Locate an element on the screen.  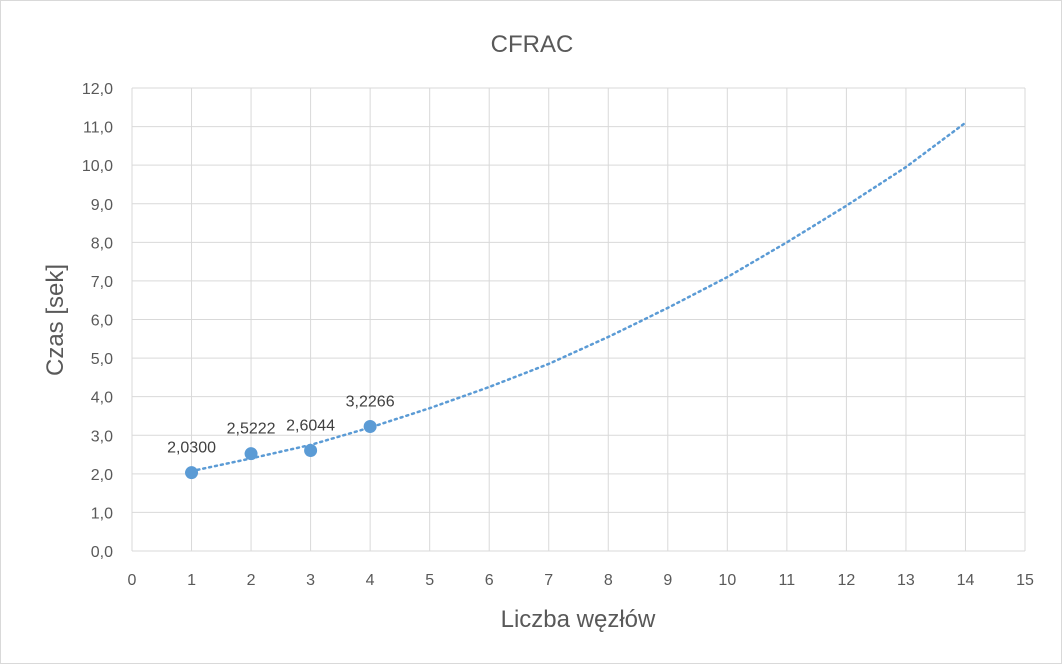
y-tick-label: 3,0 is located at coordinates (102, 436).